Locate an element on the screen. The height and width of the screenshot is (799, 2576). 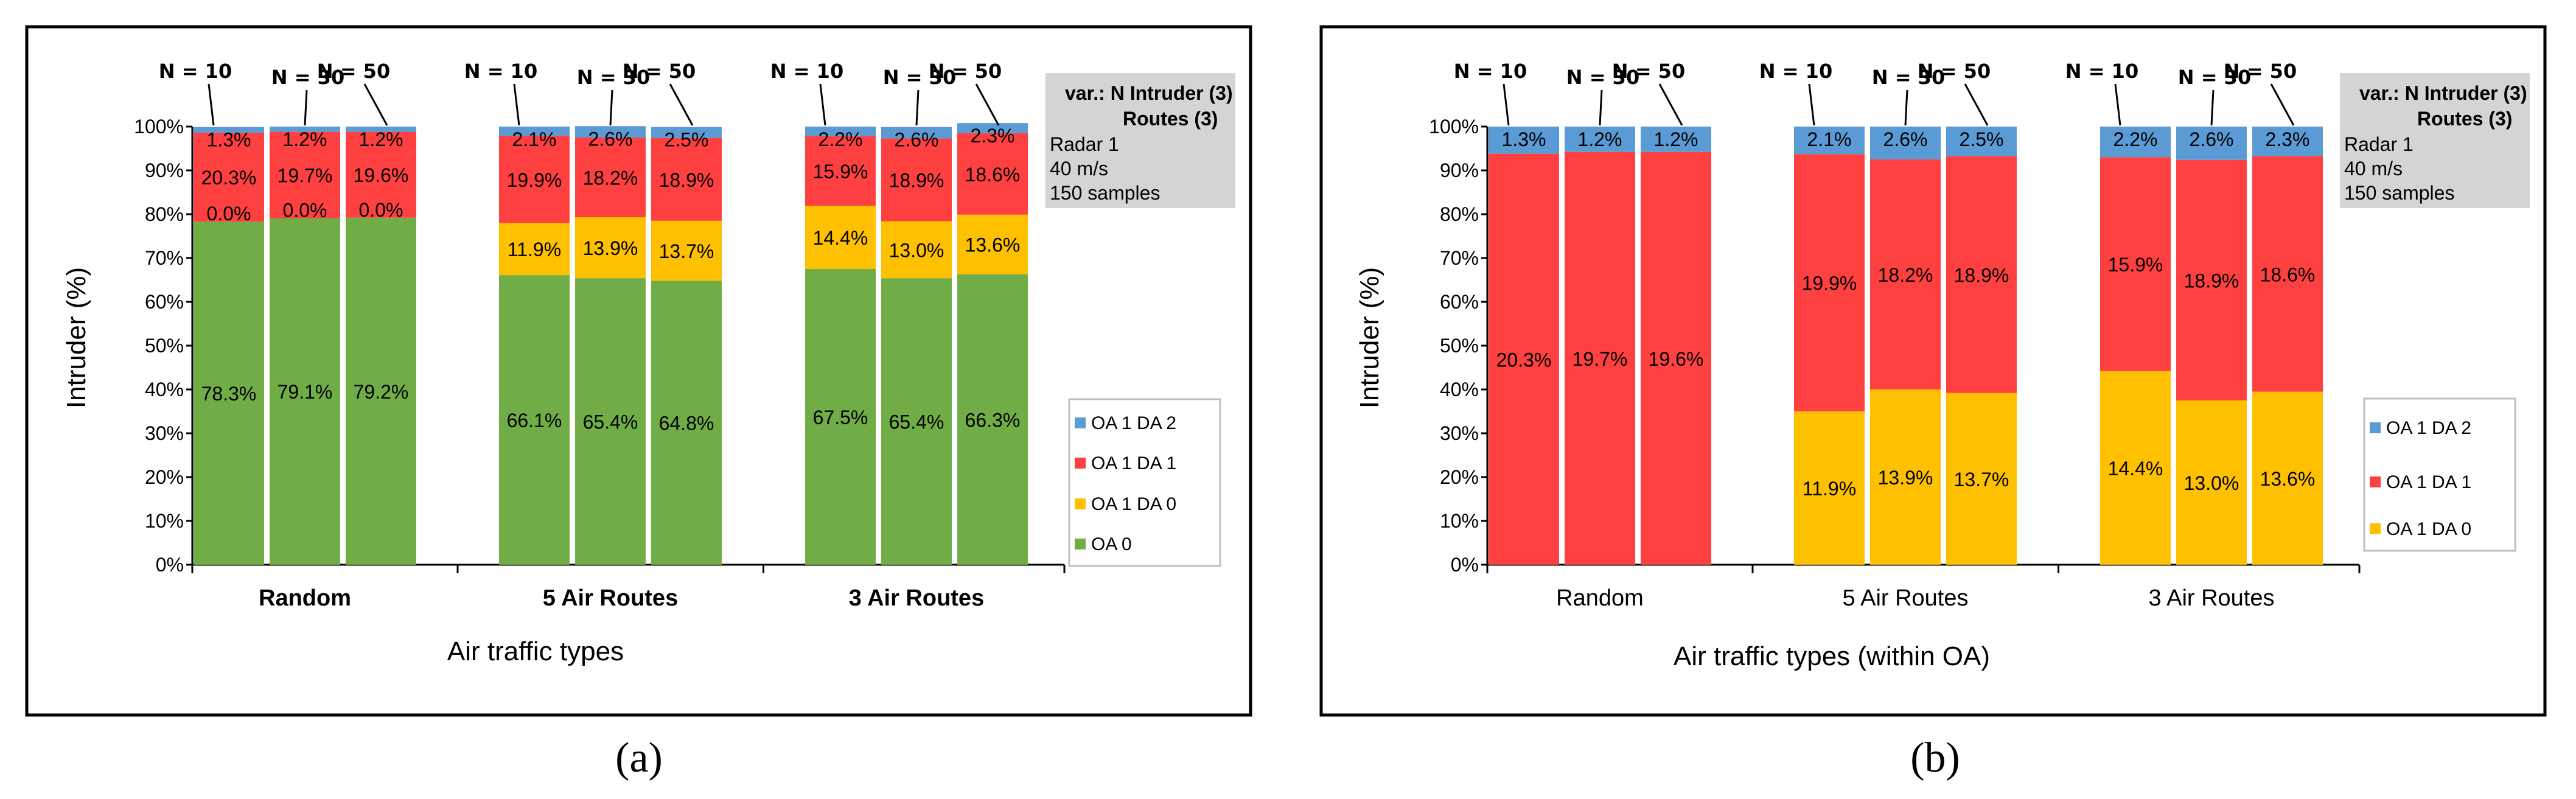
panel-b-info-box-bg is located at coordinates (2435, 140).